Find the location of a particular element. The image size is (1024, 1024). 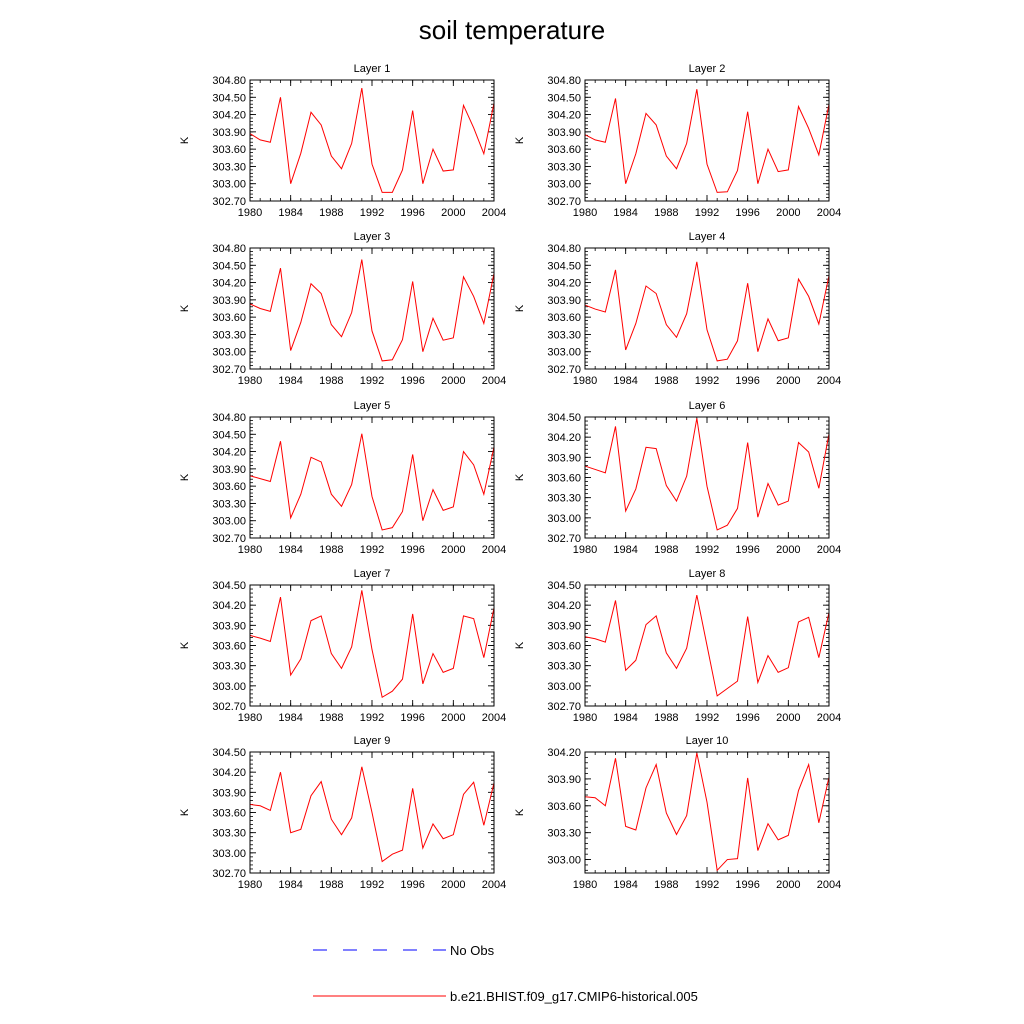

panel-title: Layer 1 is located at coordinates (372, 69).